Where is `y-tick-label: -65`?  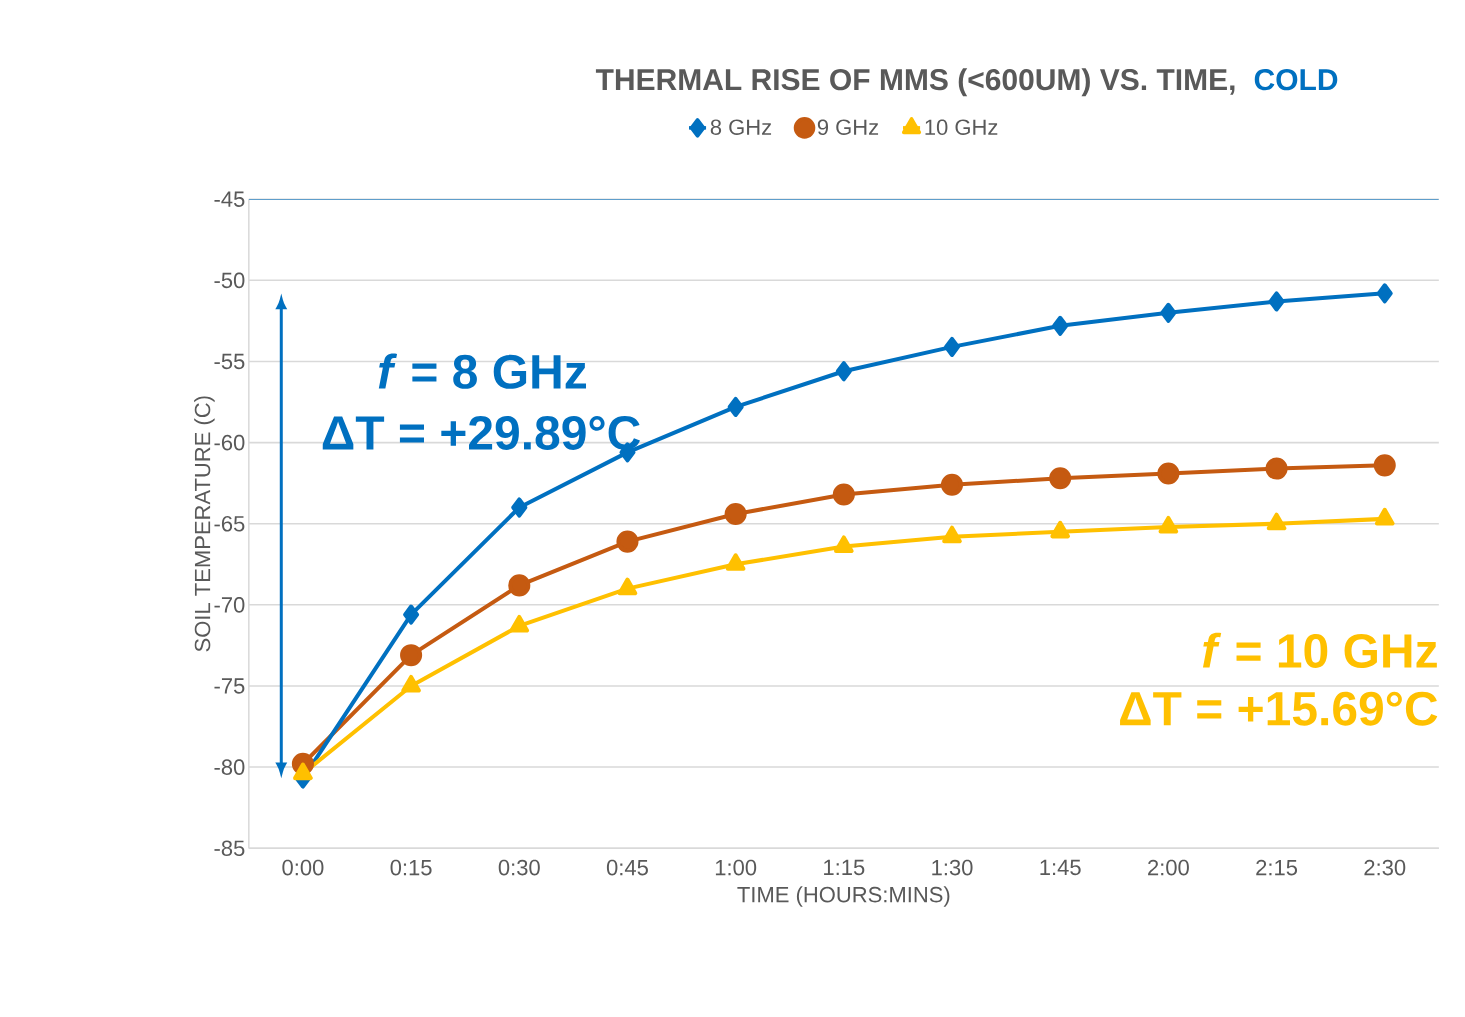
y-tick-label: -65 is located at coordinates (229, 523).